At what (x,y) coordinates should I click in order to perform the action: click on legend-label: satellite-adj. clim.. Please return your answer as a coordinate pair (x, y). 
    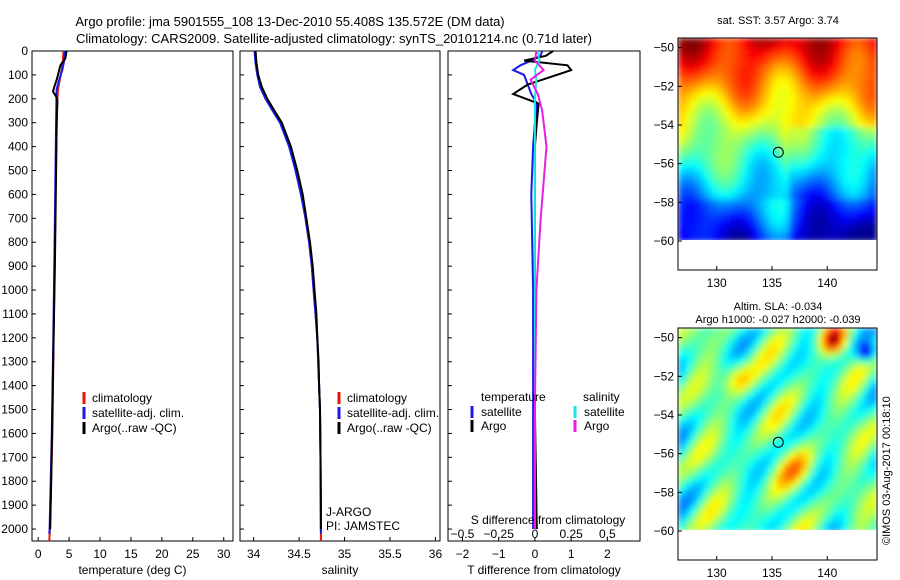
    Looking at the image, I should click on (393, 413).